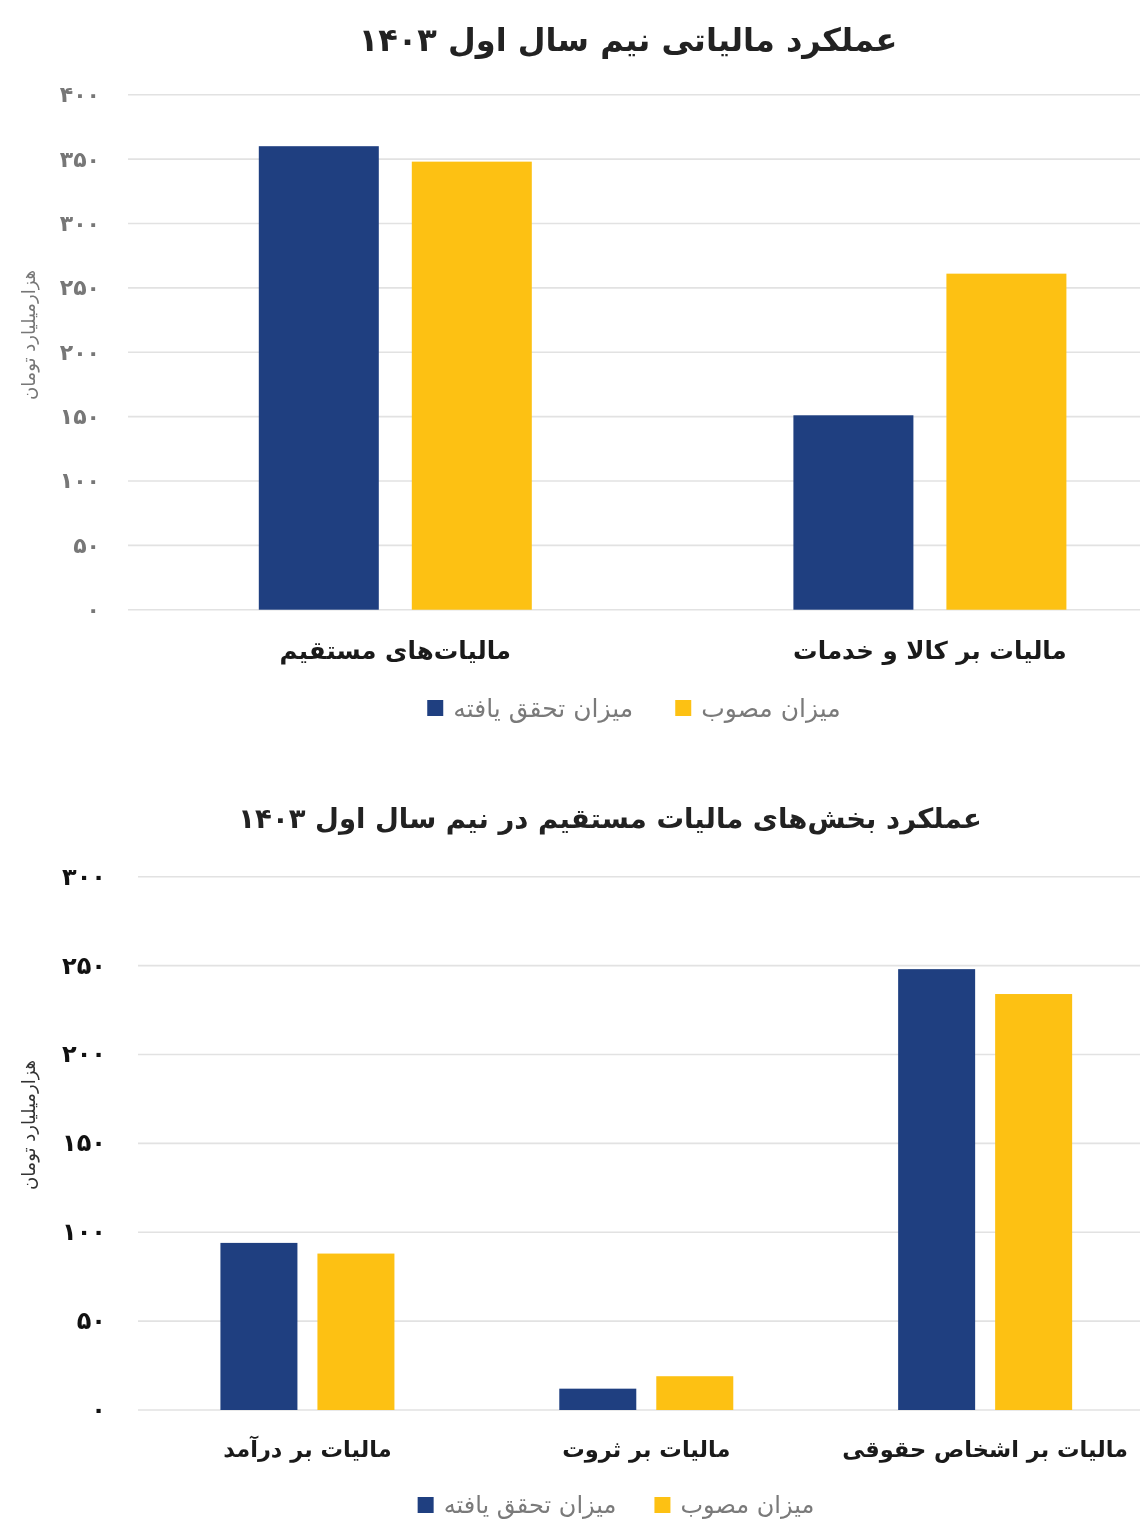 This screenshot has height=1540, width=1140. Describe the element at coordinates (646, 1449) in the screenshot. I see `x-tick-label: مالیات بر ثروت` at that location.